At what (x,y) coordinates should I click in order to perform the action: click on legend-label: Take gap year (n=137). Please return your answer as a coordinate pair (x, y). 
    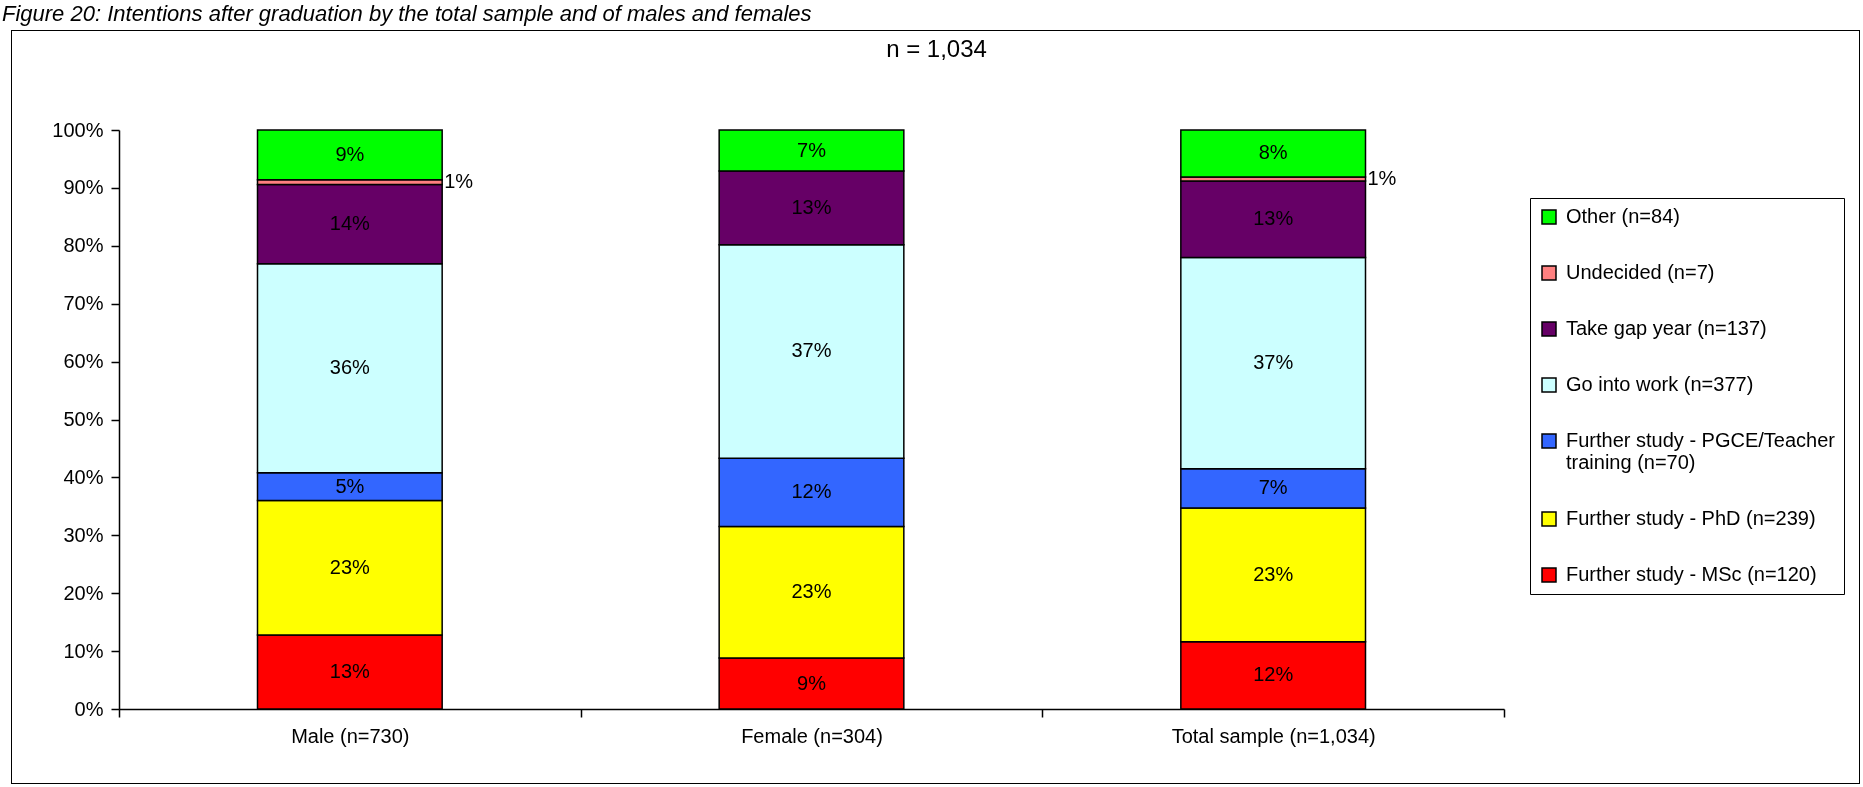
    Looking at the image, I should click on (1666, 328).